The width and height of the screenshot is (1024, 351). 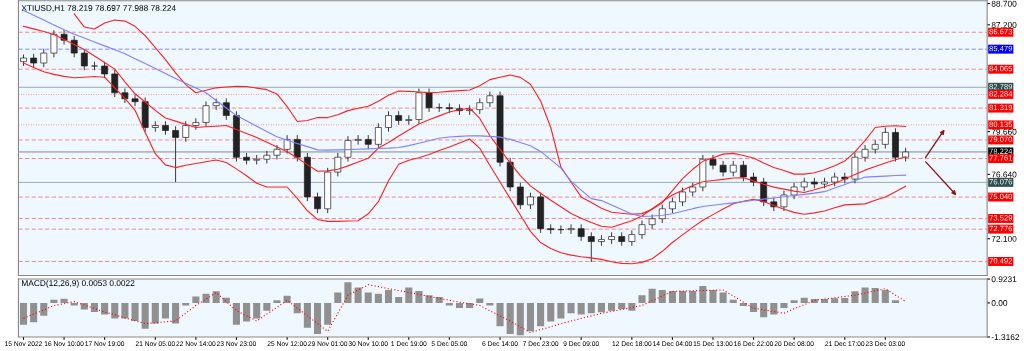 I want to click on chart-title: MACD(12,26,9) 0.0053 0.0022, so click(x=78, y=283).